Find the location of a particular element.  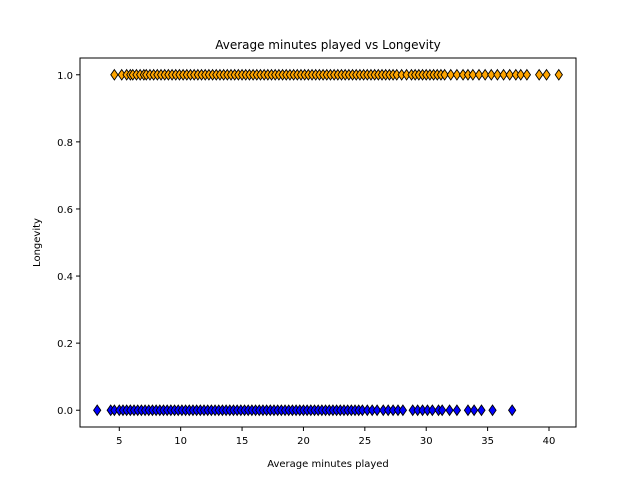

chart-title: Average minutes played vs Longevity is located at coordinates (328, 45).